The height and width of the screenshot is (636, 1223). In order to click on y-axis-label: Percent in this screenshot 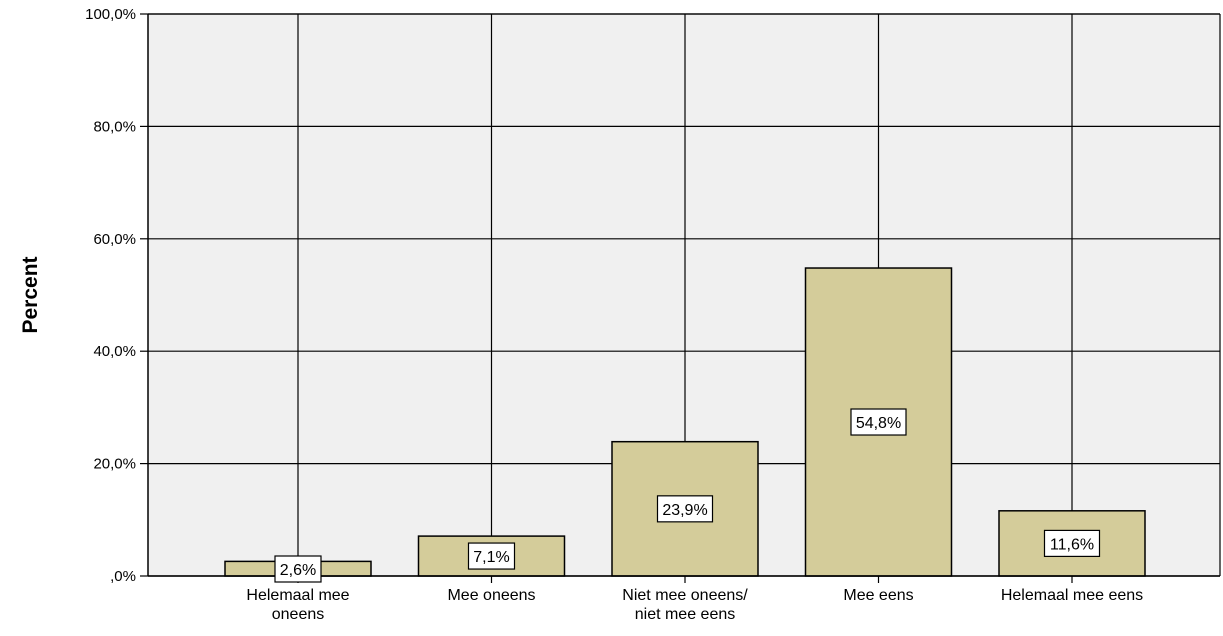, I will do `click(30, 294)`.